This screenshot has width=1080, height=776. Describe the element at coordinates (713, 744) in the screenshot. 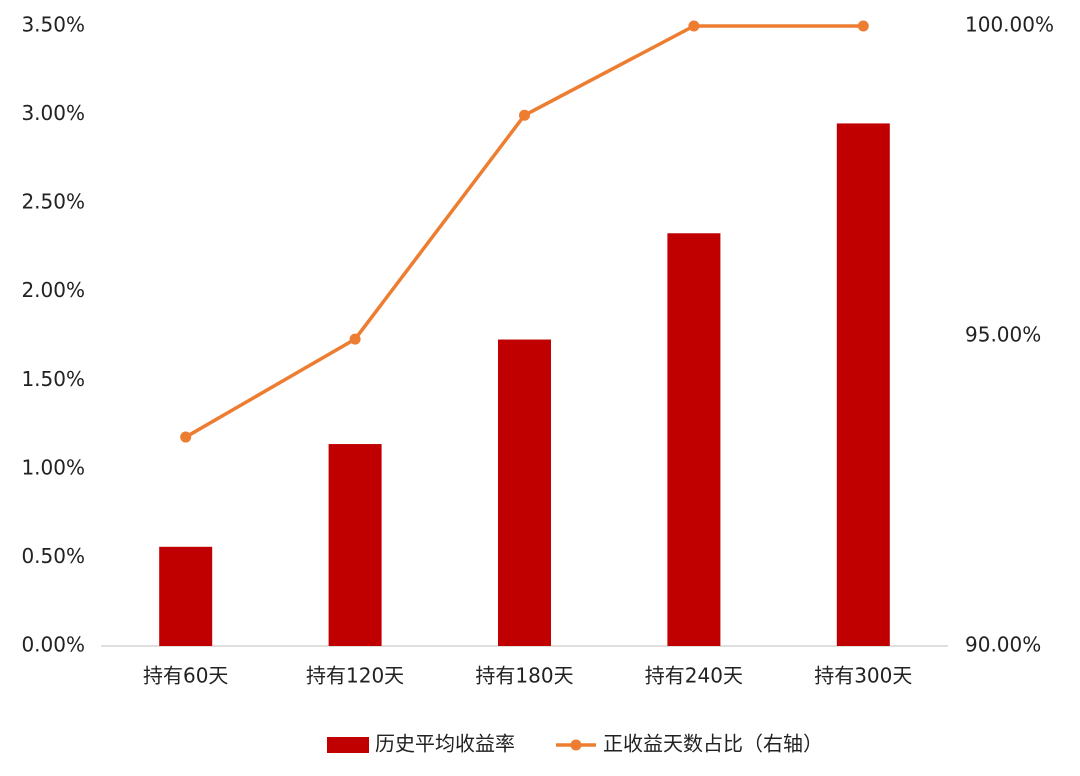

I see `legend-label: 正收益天数占比（右轴）` at that location.